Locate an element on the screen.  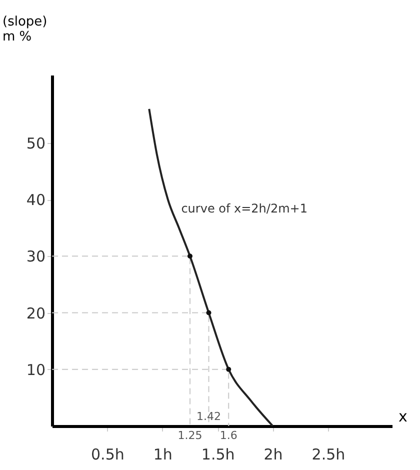
annotation: 1.25 is located at coordinates (190, 435).